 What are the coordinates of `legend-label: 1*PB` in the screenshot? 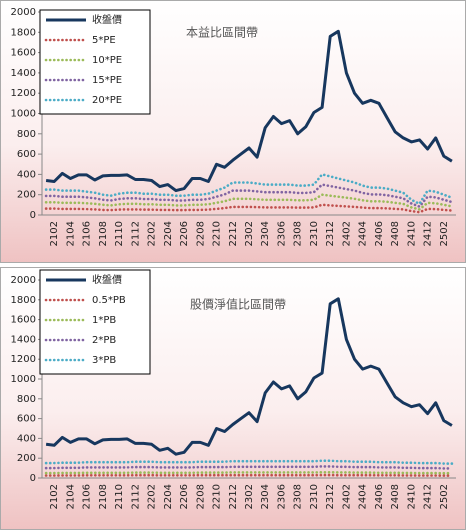 It's located at (104, 320).